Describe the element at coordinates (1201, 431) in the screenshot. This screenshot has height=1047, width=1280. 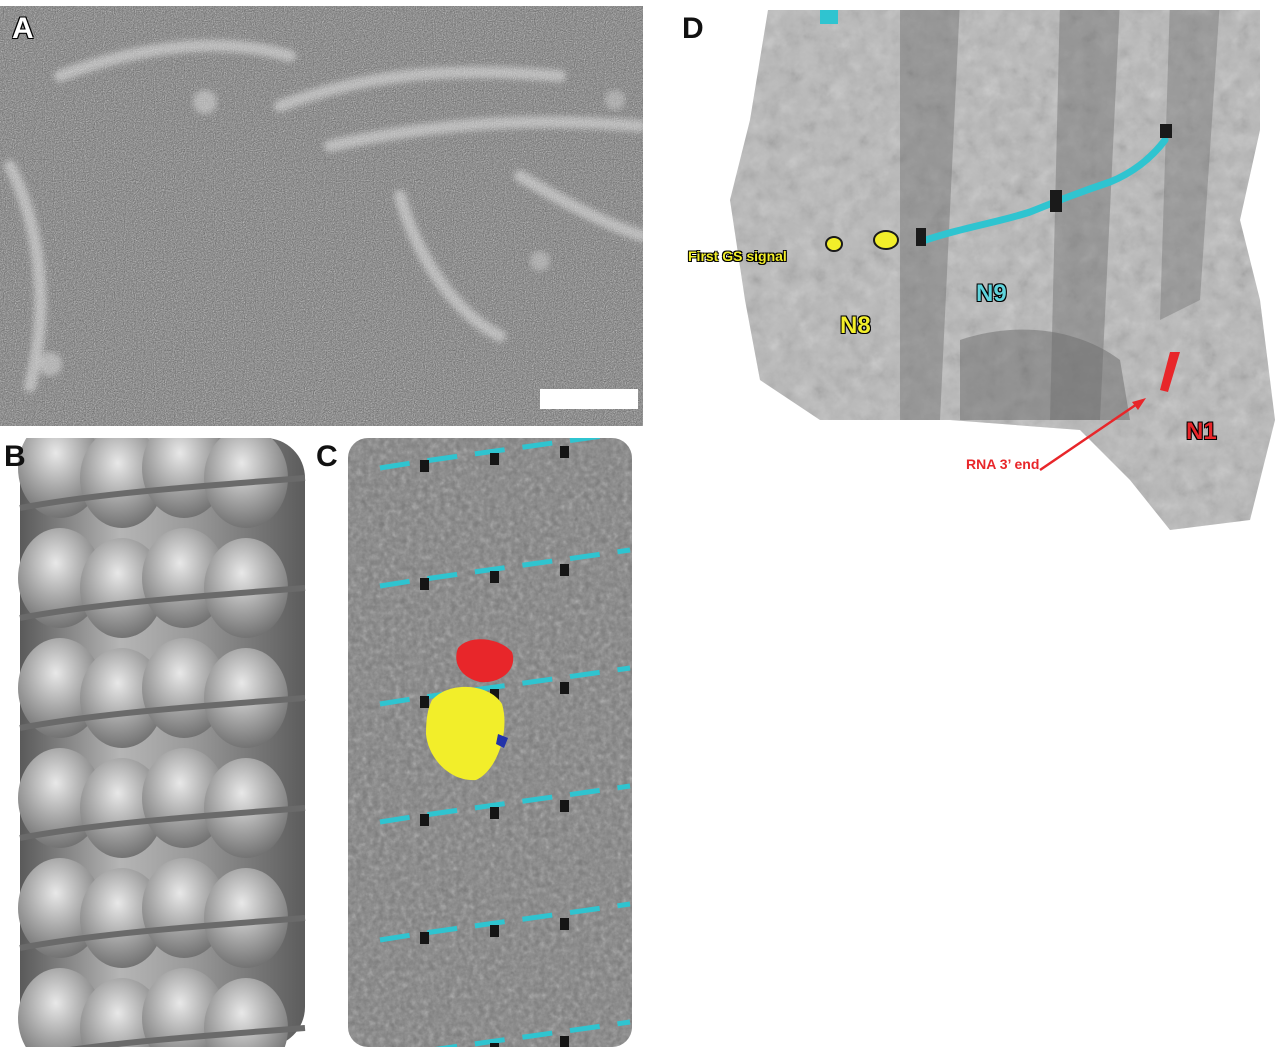
I see `n1-label: N1` at that location.